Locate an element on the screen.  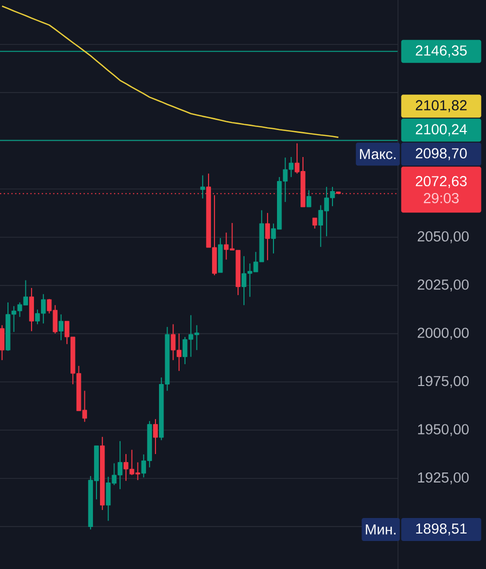
y-tick-label: 2000,00 is located at coordinates (443, 334).